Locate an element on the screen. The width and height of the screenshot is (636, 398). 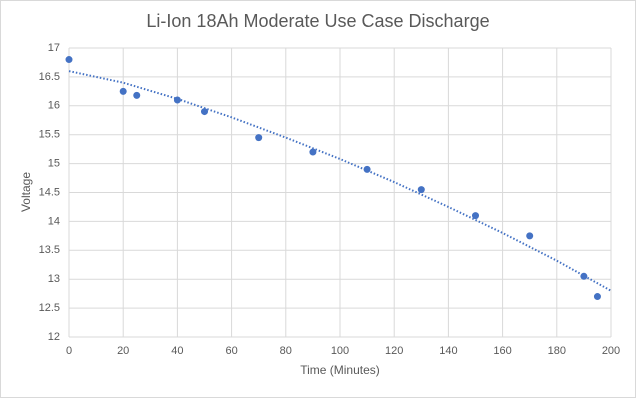
x-tick-label: 140 is located at coordinates (448, 351).